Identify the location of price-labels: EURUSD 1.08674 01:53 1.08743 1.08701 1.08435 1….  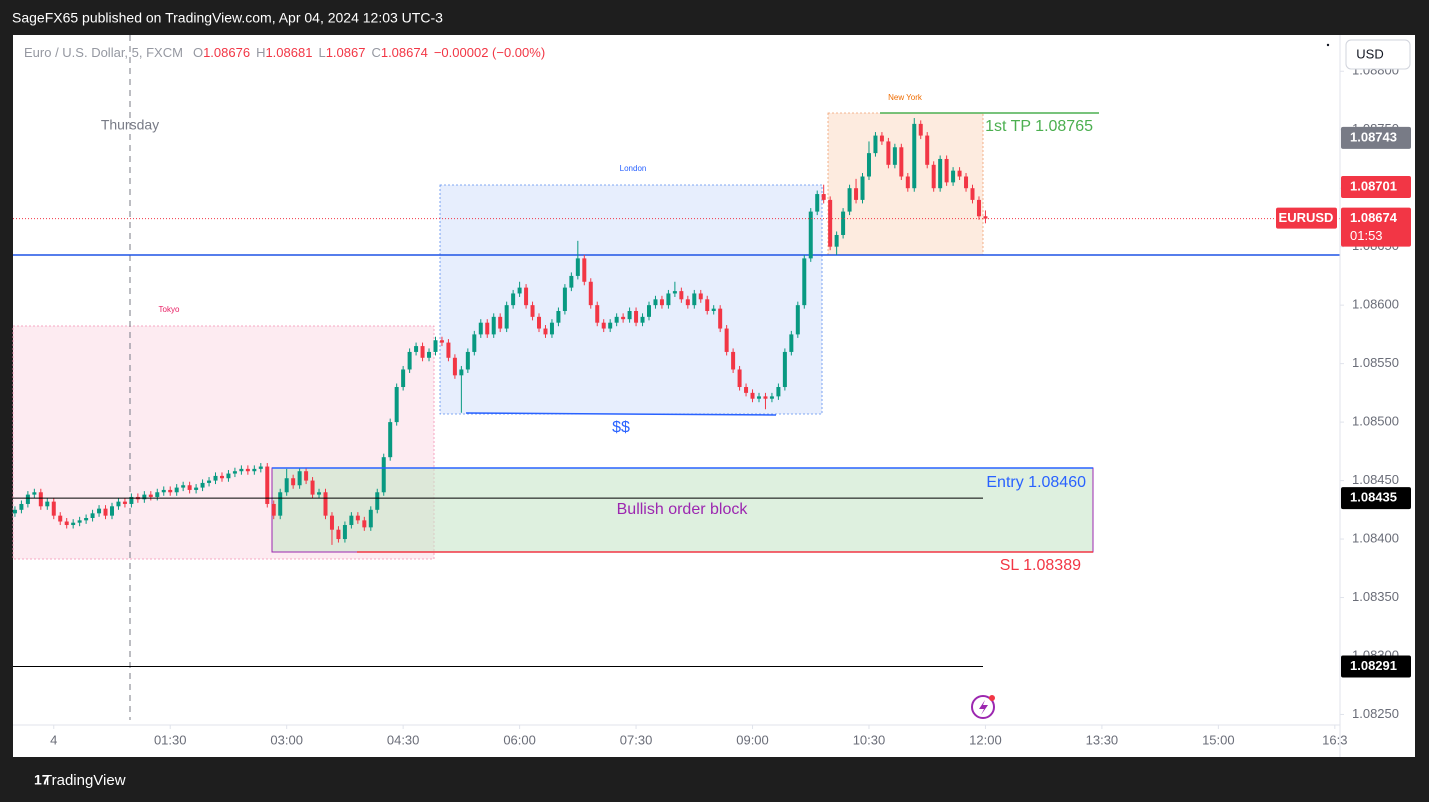
(1343, 402).